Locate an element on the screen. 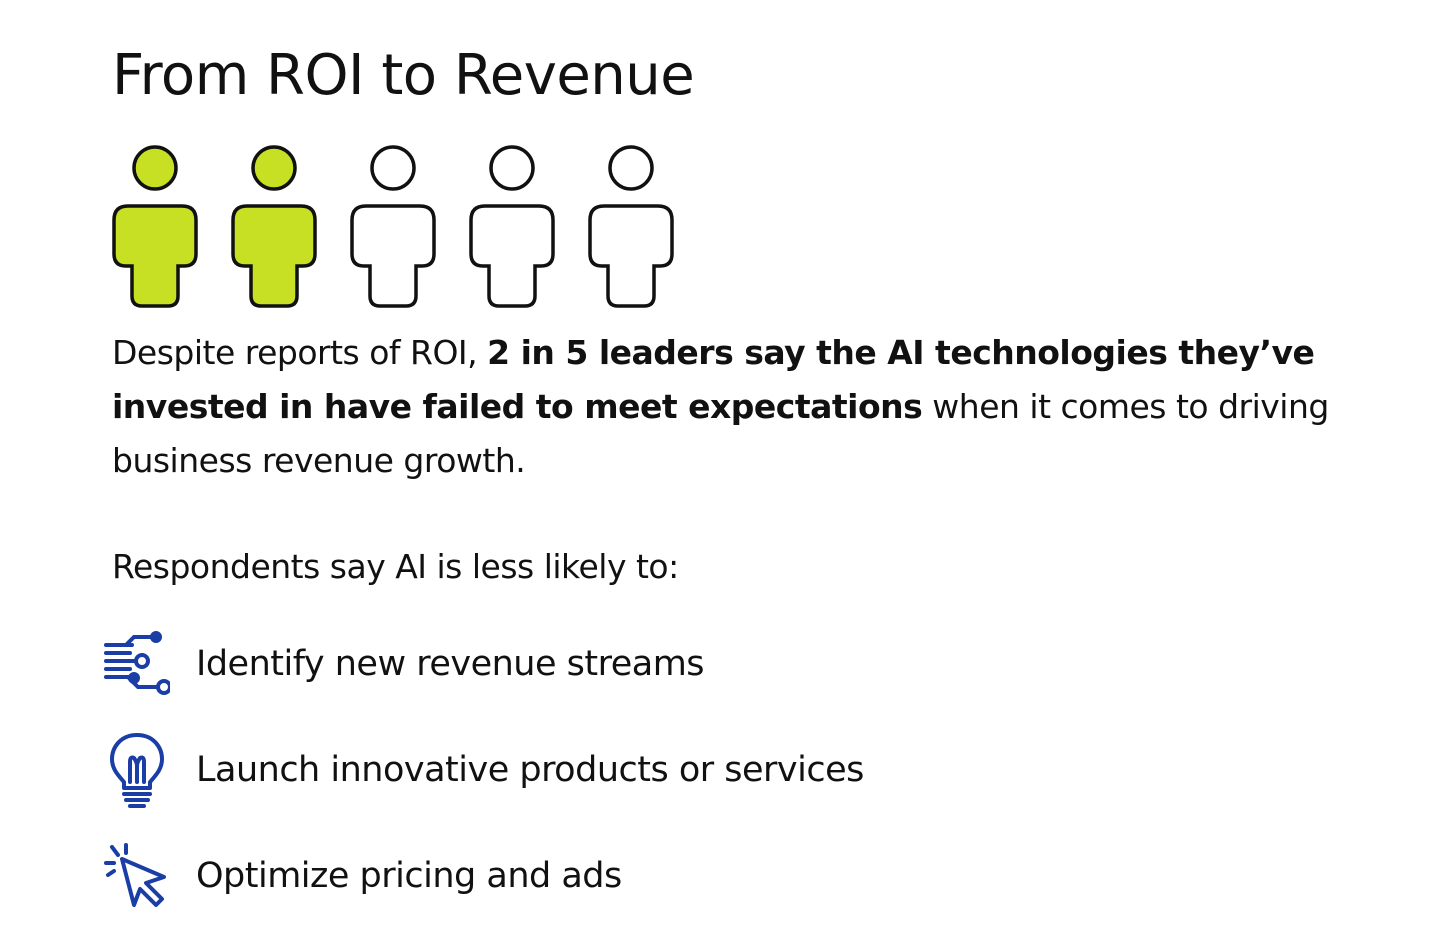 Image resolution: width=1456 pixels, height=942 pixels. list-item: Identify new revenue streams is located at coordinates (484, 664).